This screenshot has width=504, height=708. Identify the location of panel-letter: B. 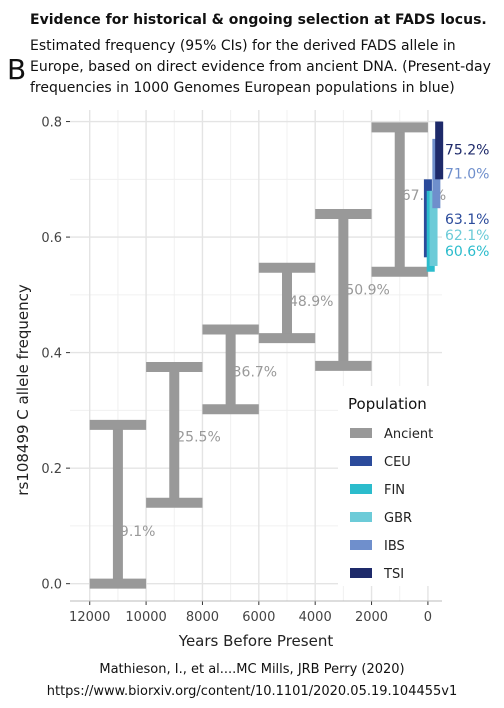
(17, 69).